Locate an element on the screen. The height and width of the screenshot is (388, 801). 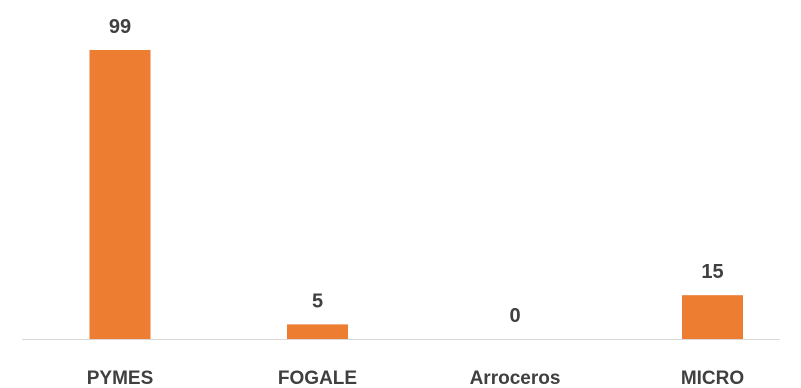
data-label-micro: 15 is located at coordinates (712, 272).